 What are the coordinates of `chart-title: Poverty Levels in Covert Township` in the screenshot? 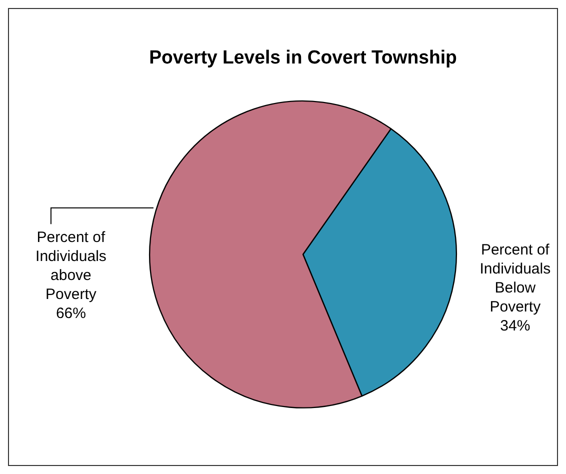 It's located at (303, 57).